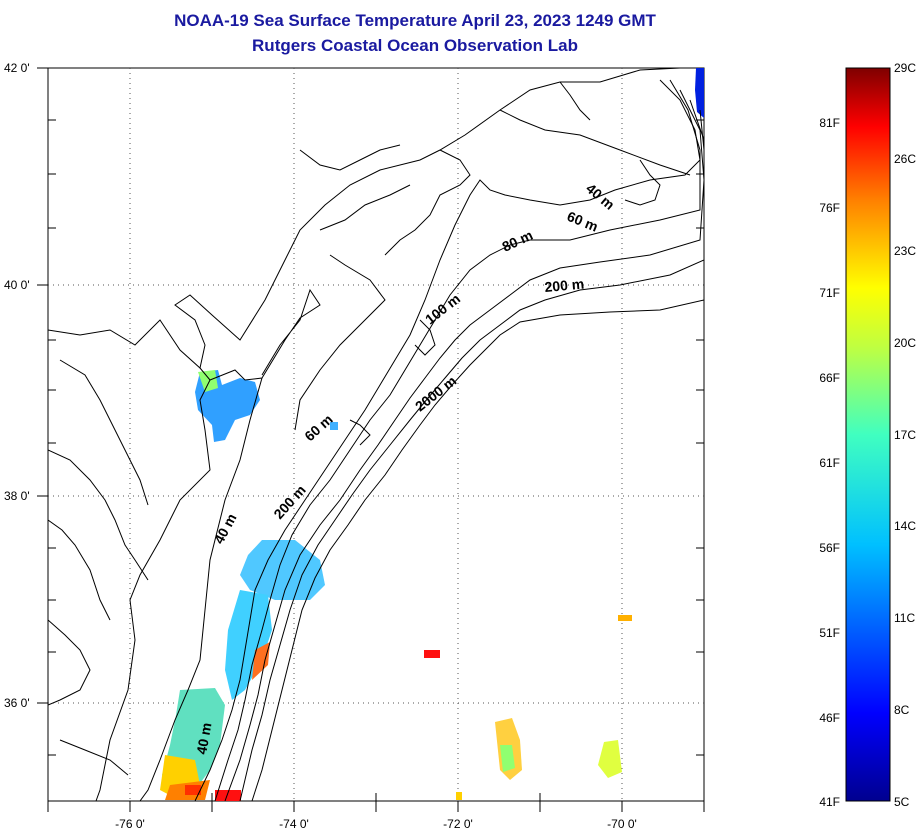  What do you see at coordinates (130, 824) in the screenshot?
I see `lon-label: -76 0'` at bounding box center [130, 824].